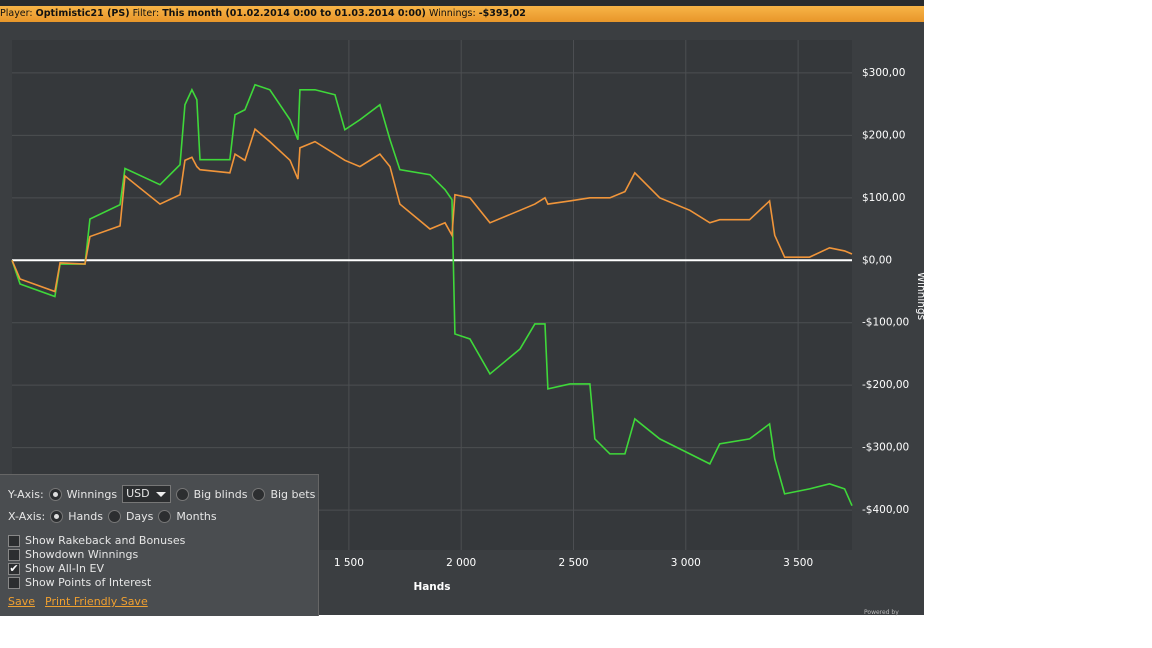 This screenshot has width=1152, height=648. I want to click on links: Save Print Friendly Save, so click(78, 601).